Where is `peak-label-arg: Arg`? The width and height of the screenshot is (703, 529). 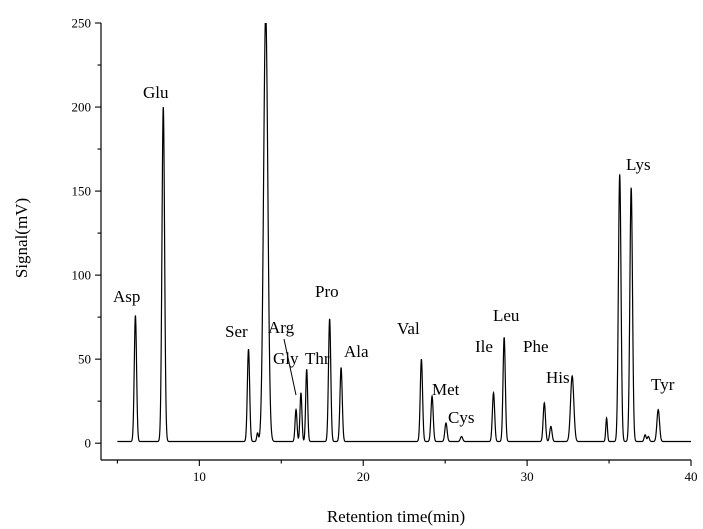
peak-label-arg: Arg is located at coordinates (281, 327).